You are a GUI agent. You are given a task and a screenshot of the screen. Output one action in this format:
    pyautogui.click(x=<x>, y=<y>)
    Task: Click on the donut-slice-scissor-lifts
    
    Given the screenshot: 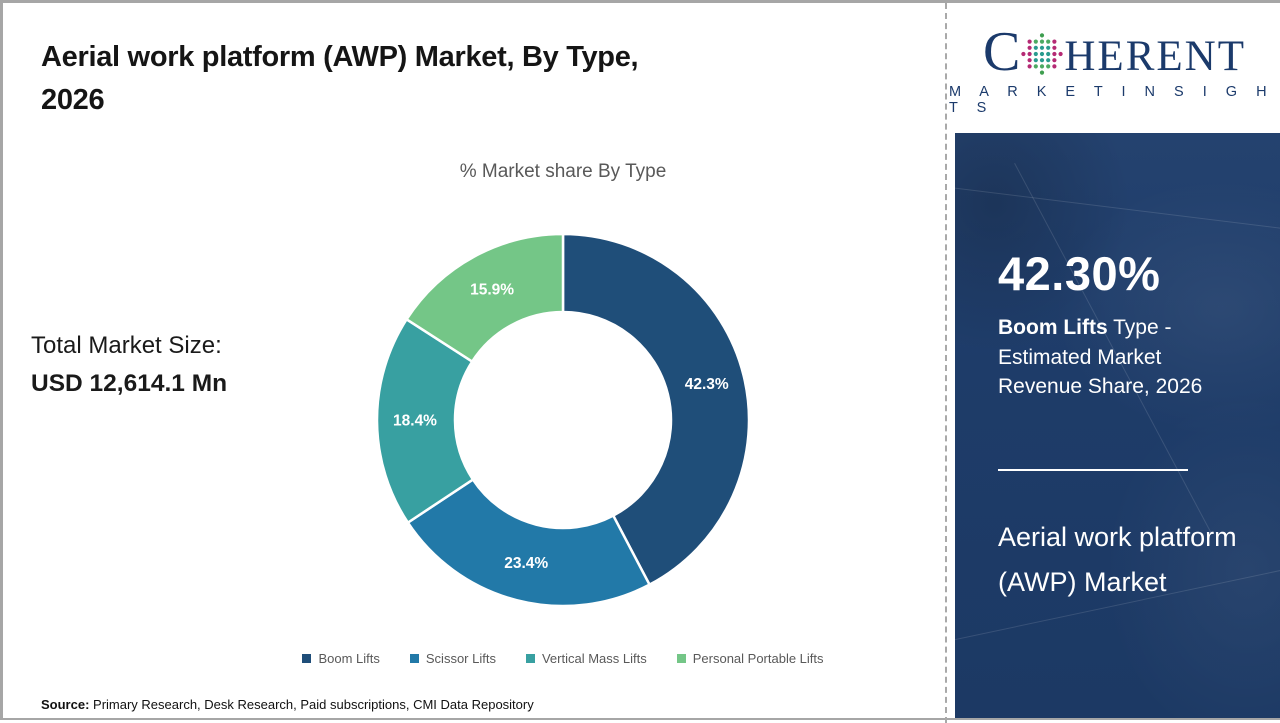 What is the action you would take?
    pyautogui.click(x=529, y=542)
    